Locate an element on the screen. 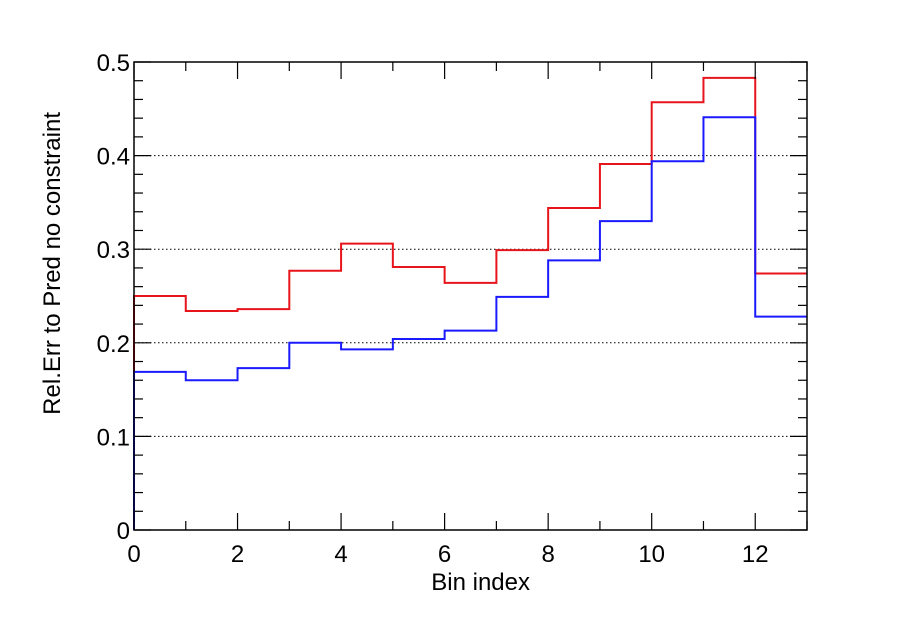 This screenshot has width=898, height=625. y-axis-label: Rel.Err to Pred no constraint is located at coordinates (52, 263).